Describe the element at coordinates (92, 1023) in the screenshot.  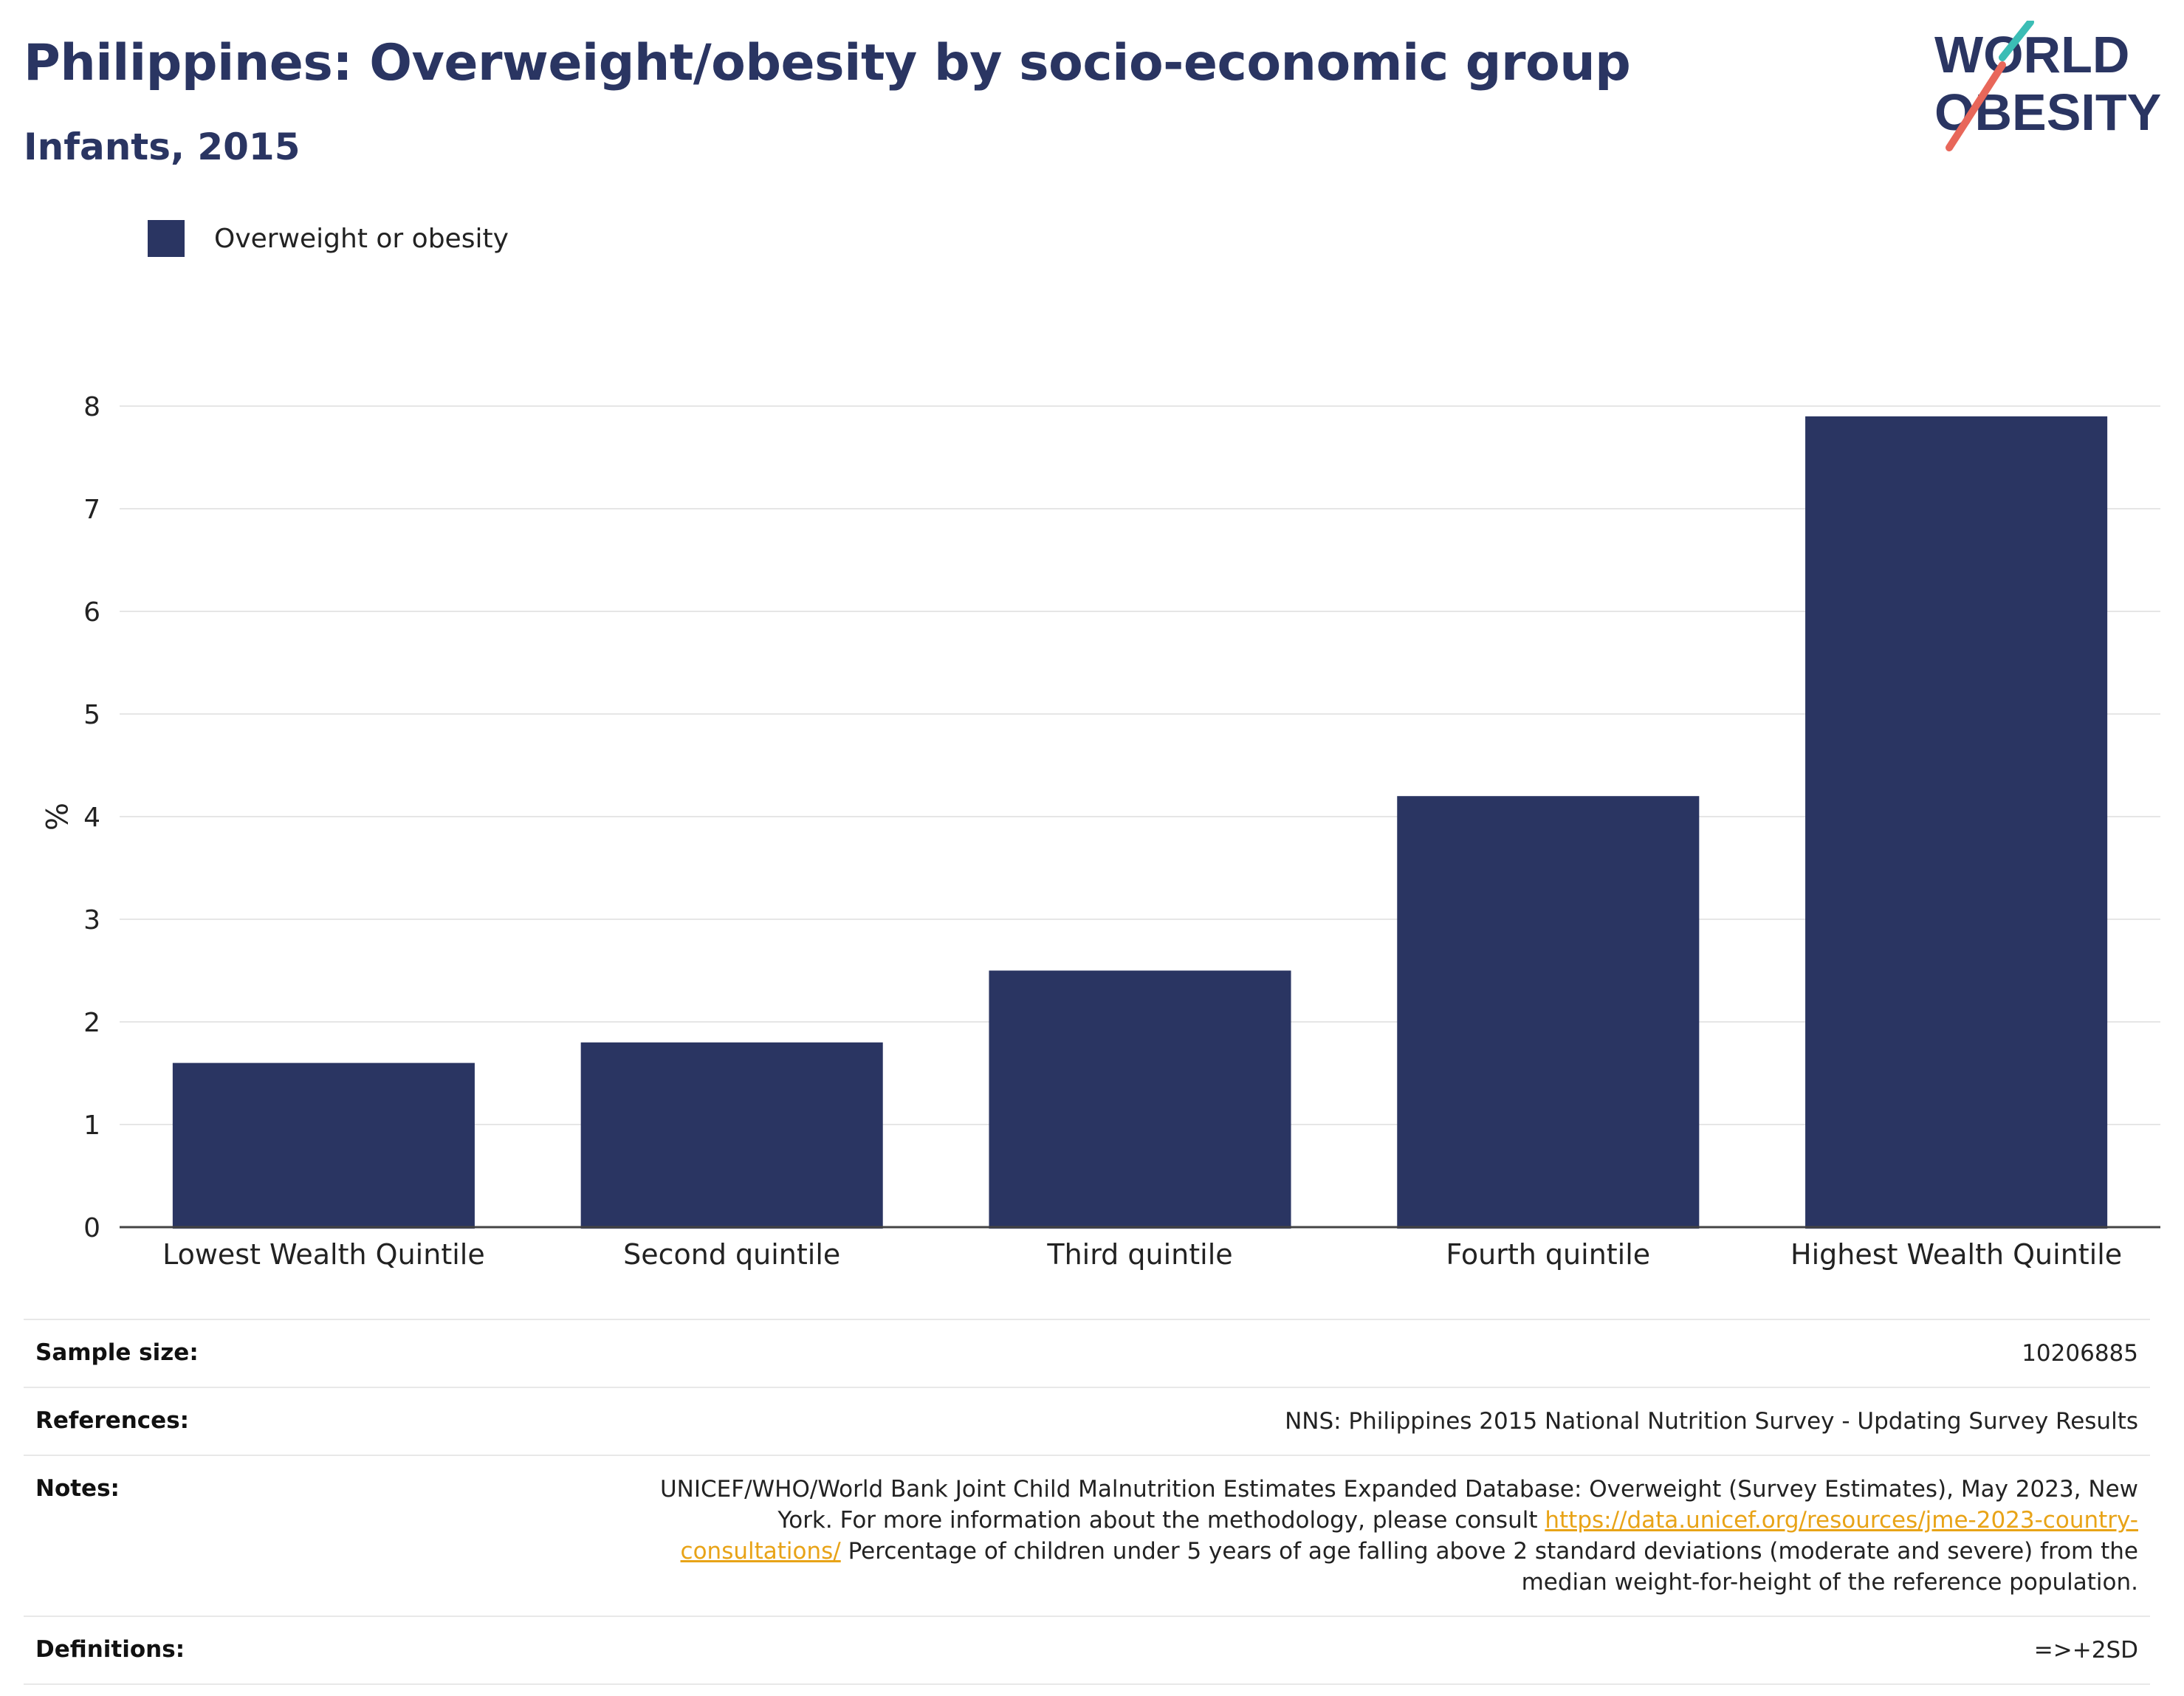
I see `y-tick-label: 2` at that location.